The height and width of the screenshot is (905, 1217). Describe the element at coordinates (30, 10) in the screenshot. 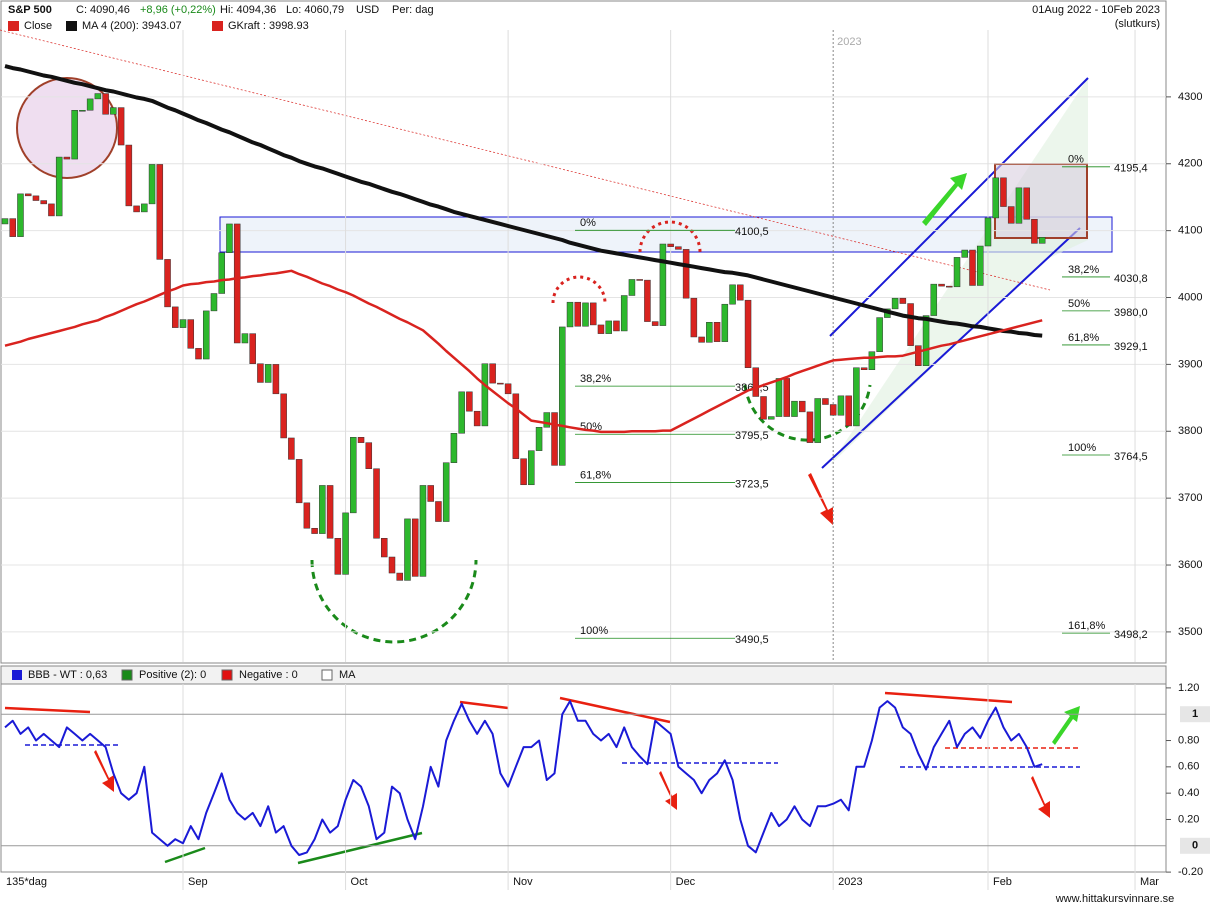

I see `chart-title: S&P 500` at that location.